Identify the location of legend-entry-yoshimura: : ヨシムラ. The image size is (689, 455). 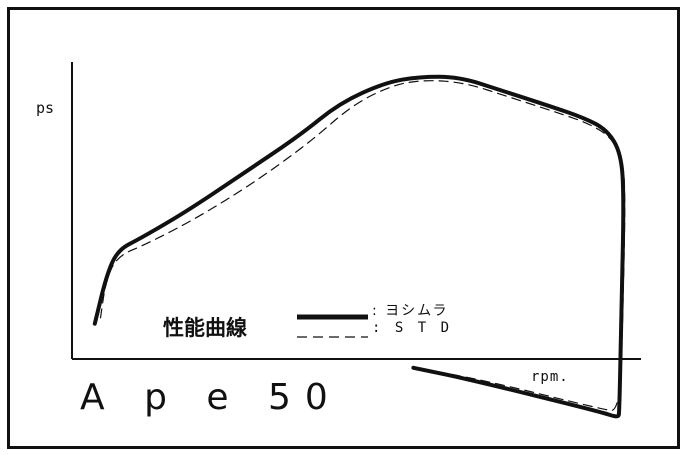
(410, 311).